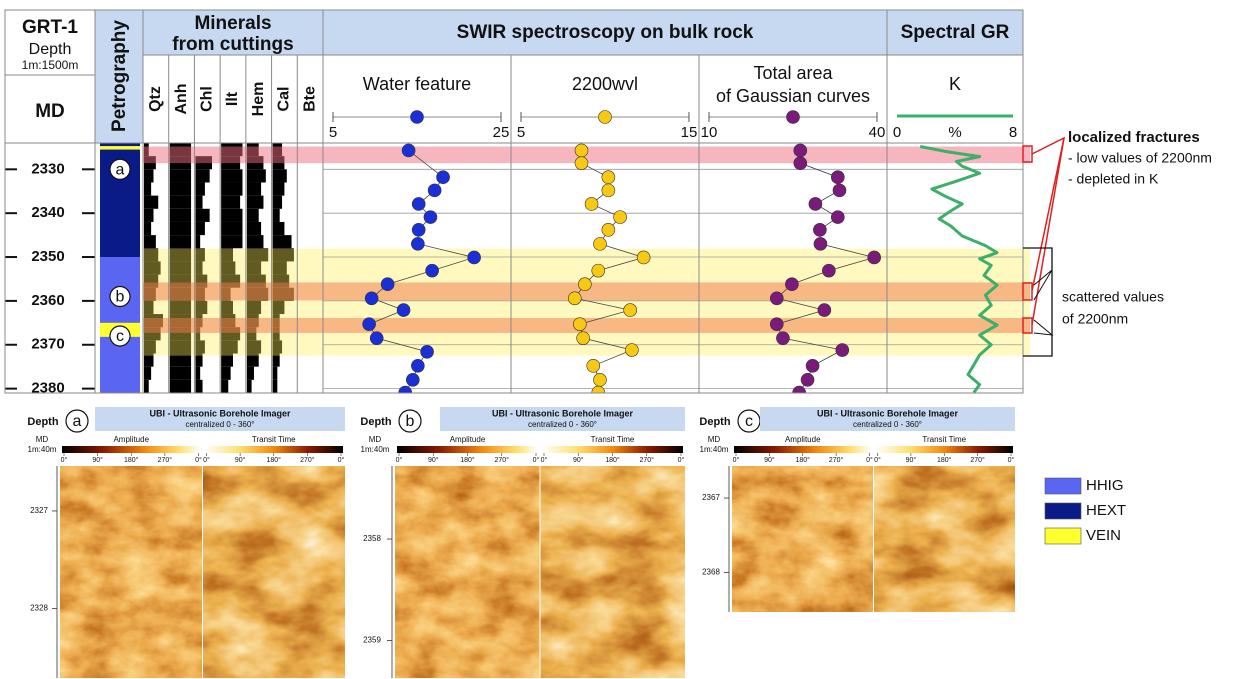  I want to click on depth-tick-label: 2360, so click(47, 300).